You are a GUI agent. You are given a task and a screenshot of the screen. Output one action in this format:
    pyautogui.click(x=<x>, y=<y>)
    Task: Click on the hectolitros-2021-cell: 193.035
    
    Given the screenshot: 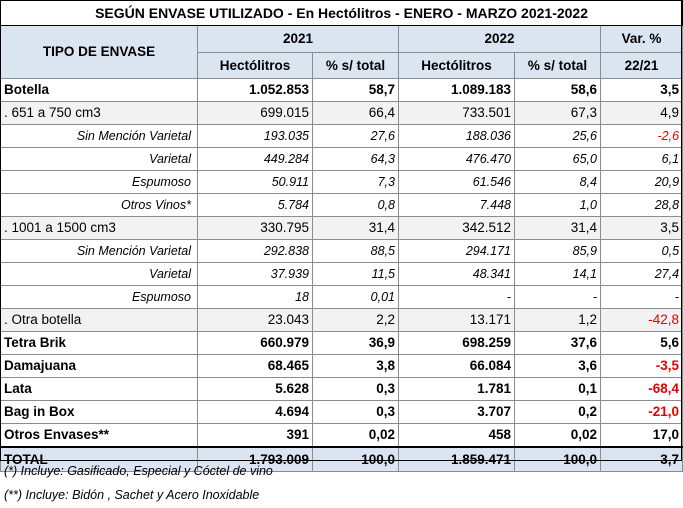 What is the action you would take?
    pyautogui.click(x=255, y=136)
    